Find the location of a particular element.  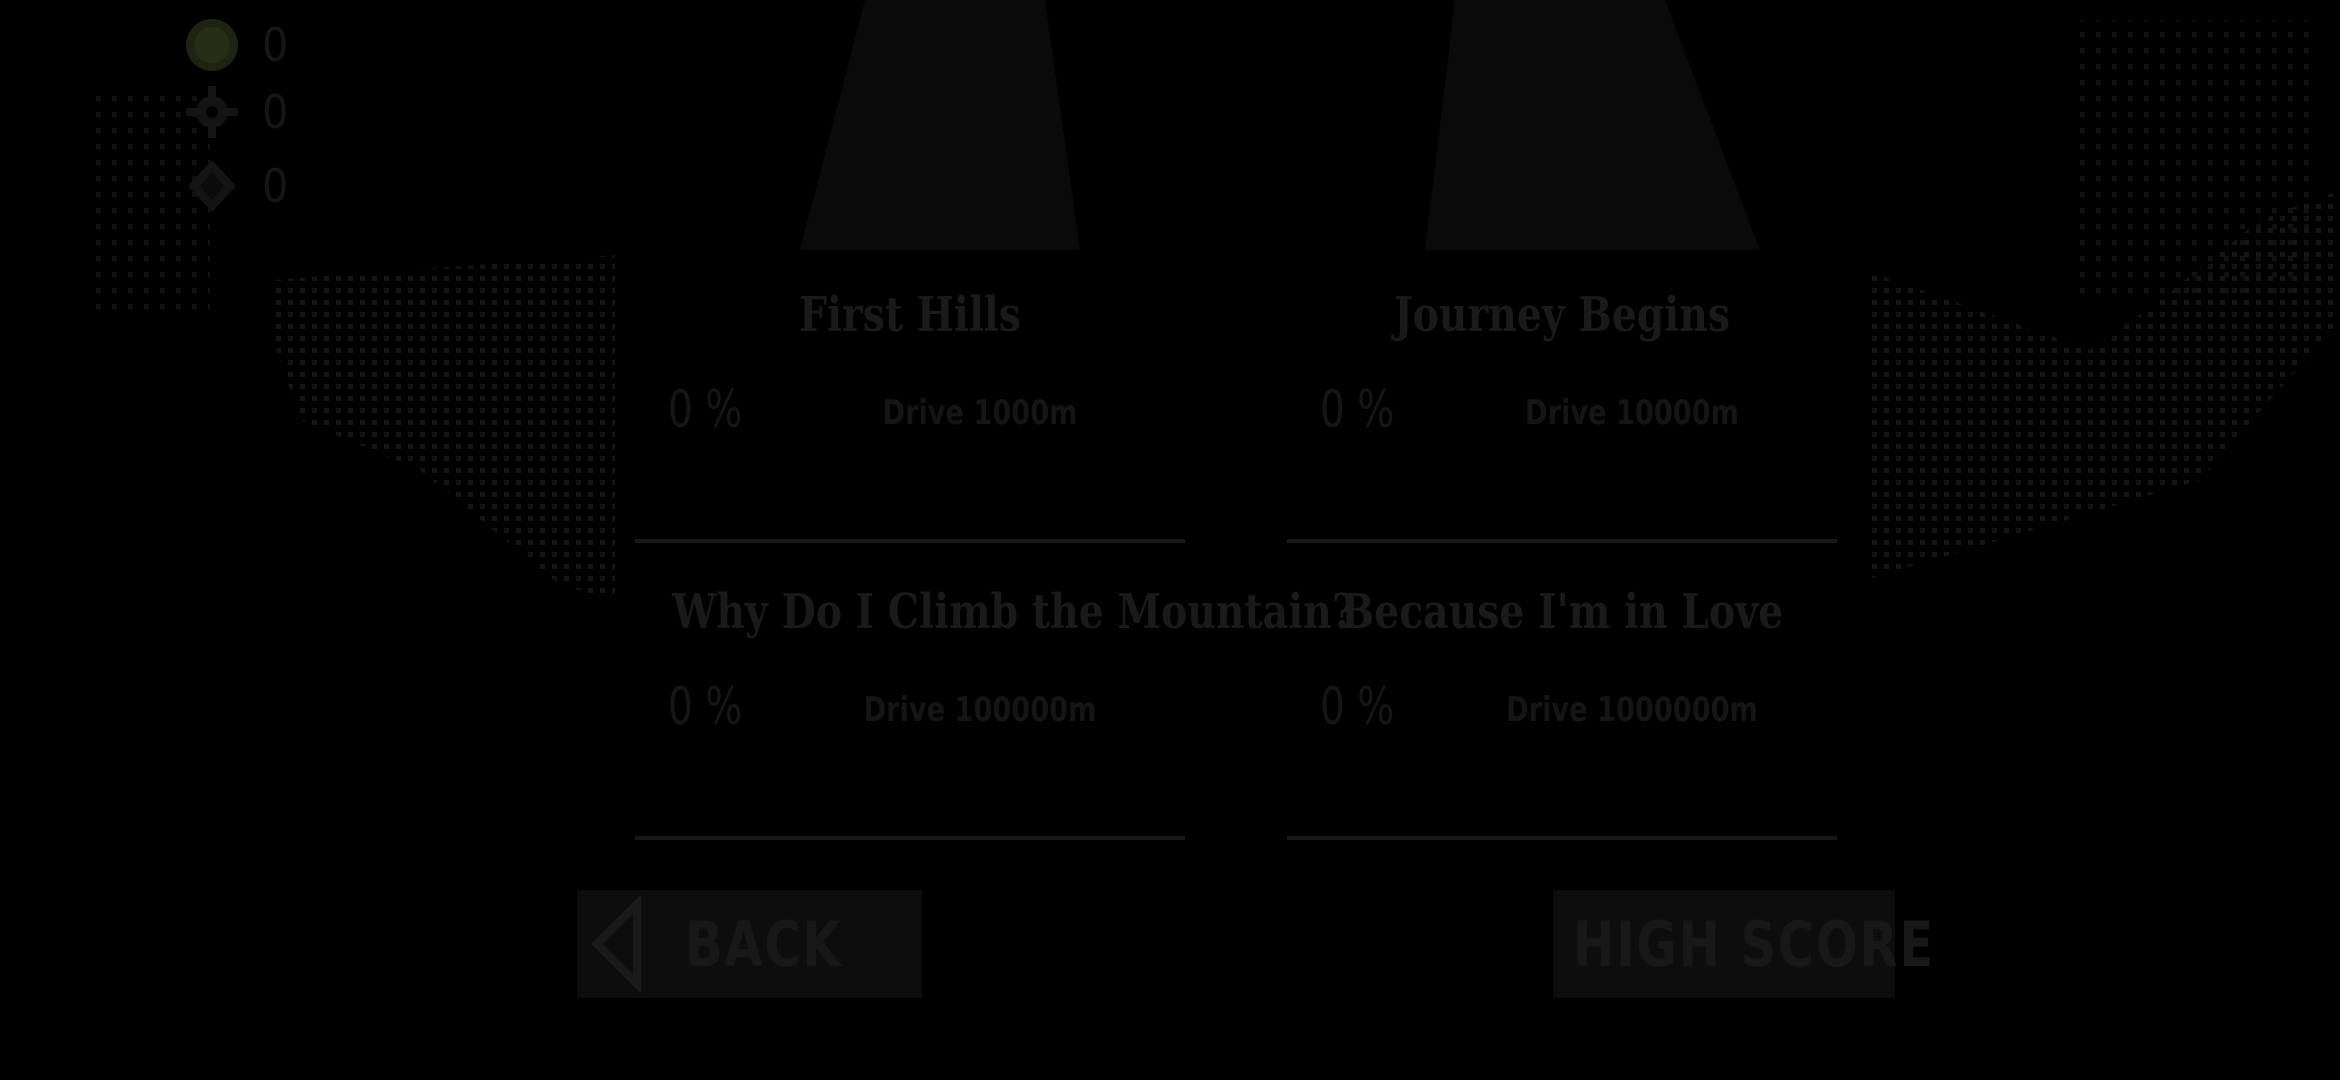

achievement-goal: Drive 100000m is located at coordinates (980, 710).